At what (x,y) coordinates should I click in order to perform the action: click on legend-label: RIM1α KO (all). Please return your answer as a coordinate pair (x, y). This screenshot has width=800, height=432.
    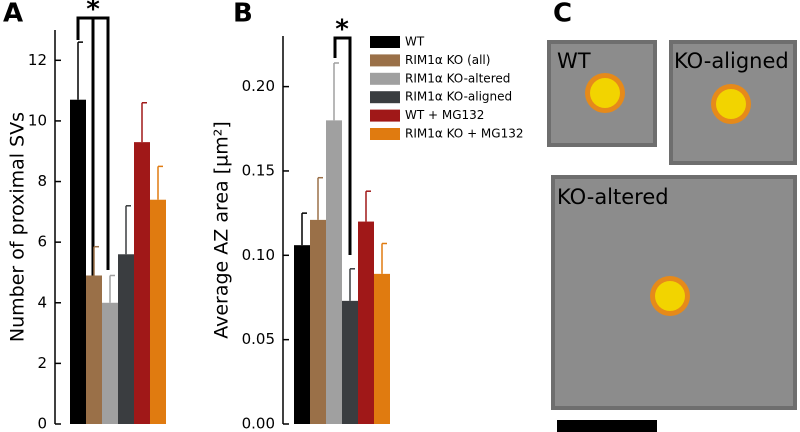
    Looking at the image, I should click on (447, 60).